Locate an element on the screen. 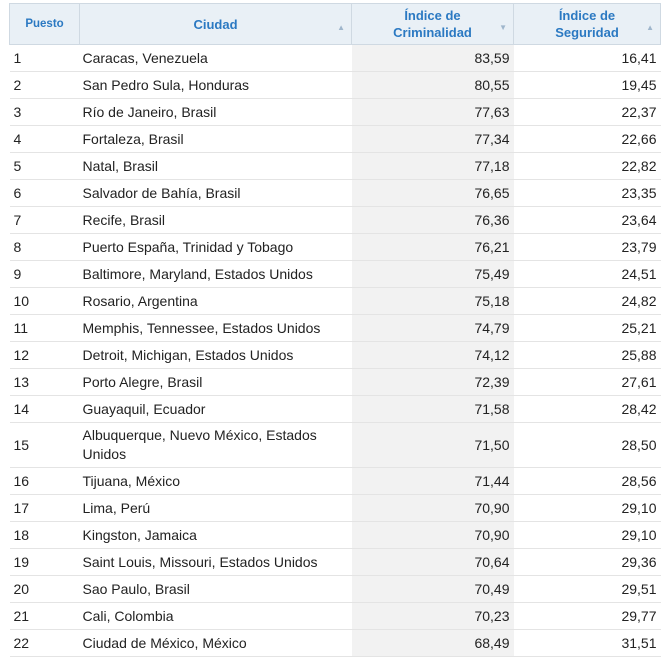  header-safety-line1: Índice de is located at coordinates (587, 15).